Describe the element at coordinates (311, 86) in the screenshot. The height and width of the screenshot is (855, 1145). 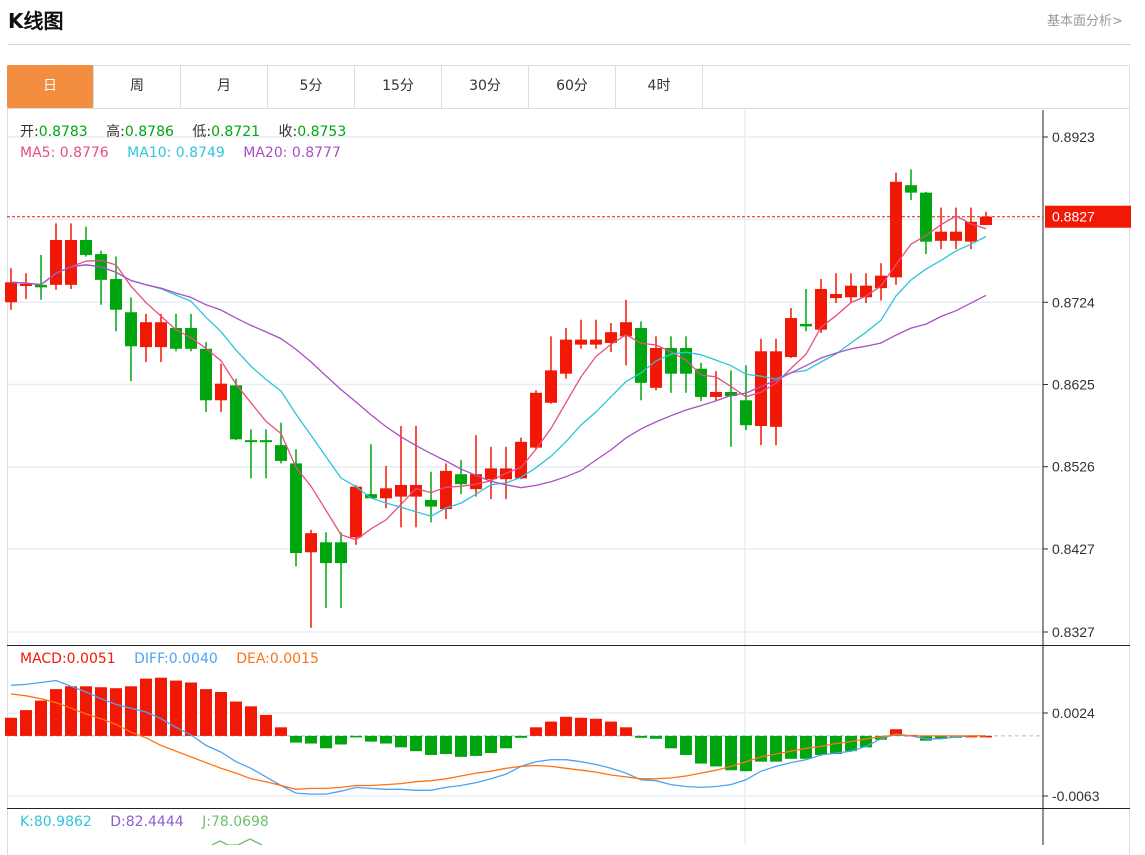
I see `tab-5min: 5分` at that location.